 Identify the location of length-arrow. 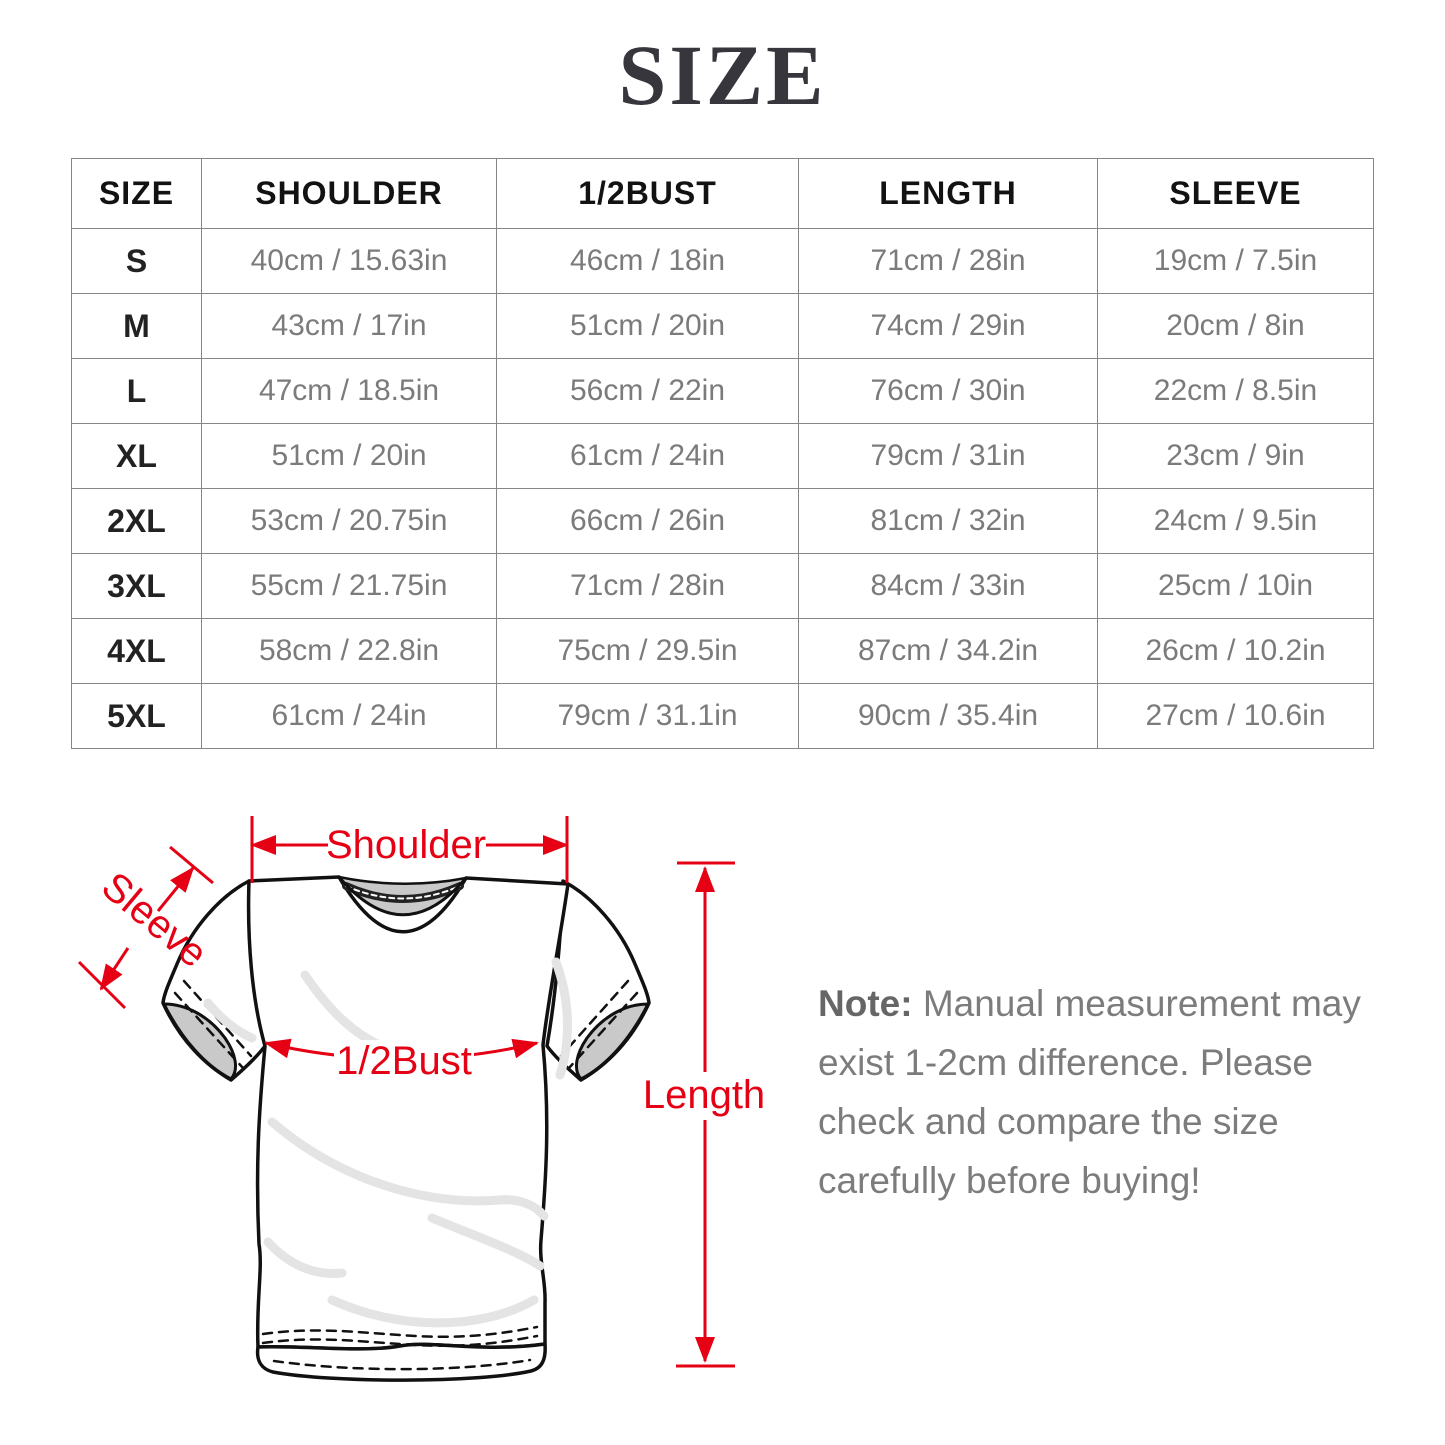
(705, 1114).